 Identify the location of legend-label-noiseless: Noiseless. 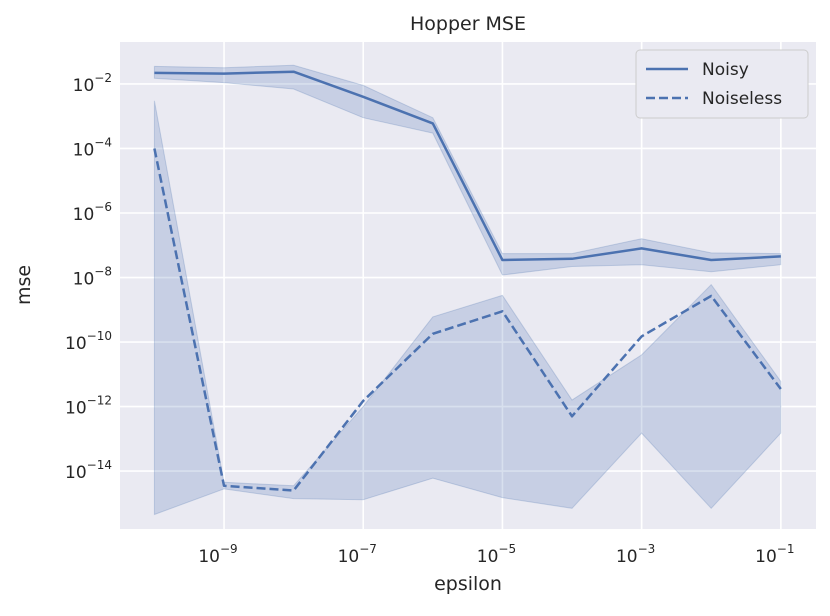
(742, 99).